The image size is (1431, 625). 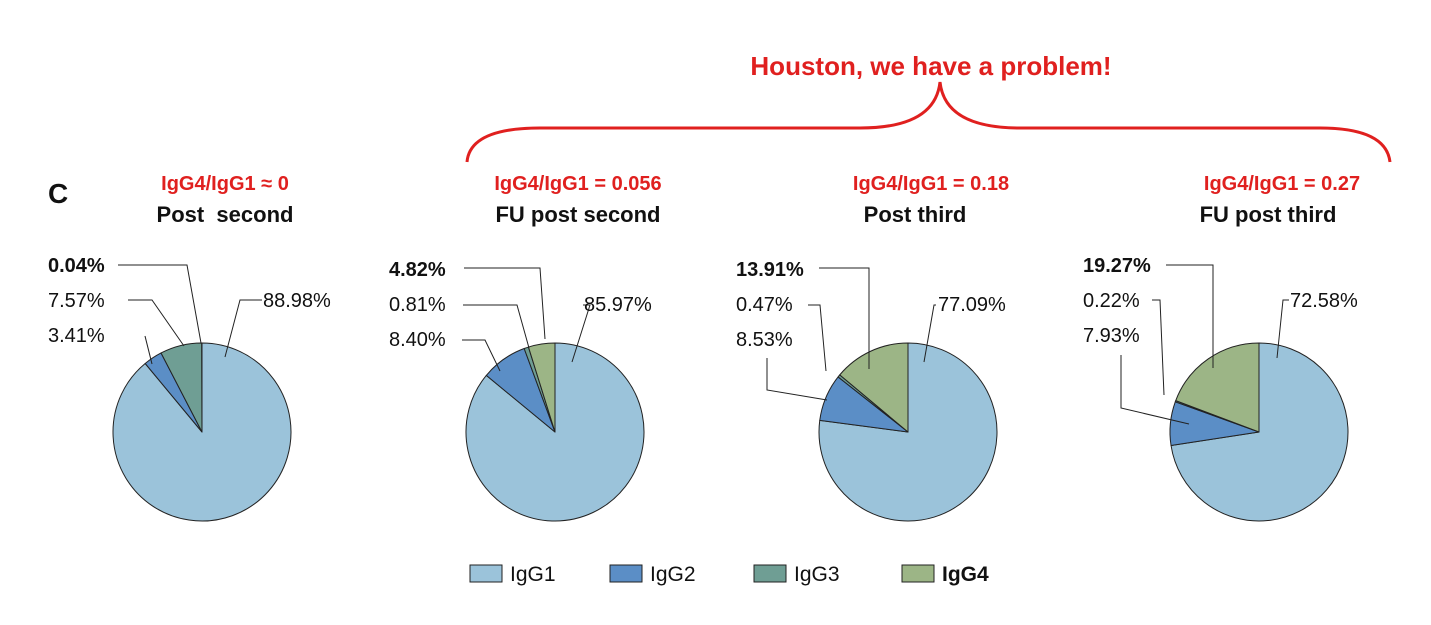 What do you see at coordinates (76, 301) in the screenshot?
I see `data-label-igg3: 7.57%` at bounding box center [76, 301].